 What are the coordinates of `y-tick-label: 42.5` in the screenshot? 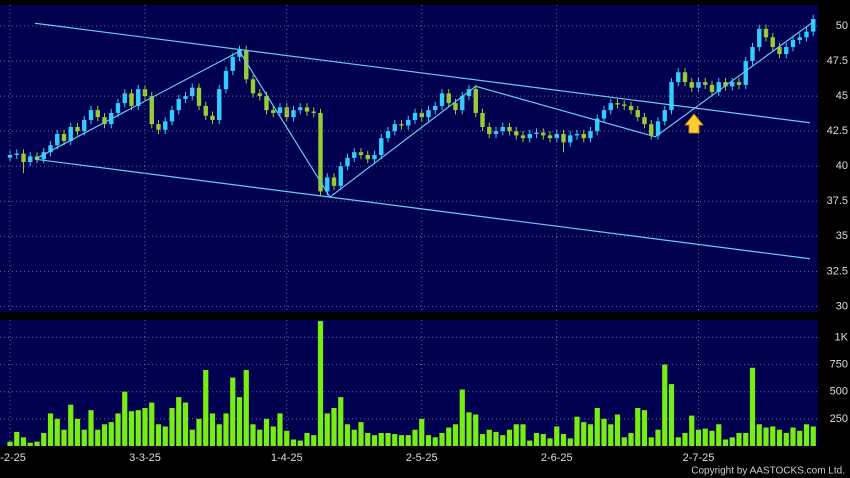 It's located at (837, 131).